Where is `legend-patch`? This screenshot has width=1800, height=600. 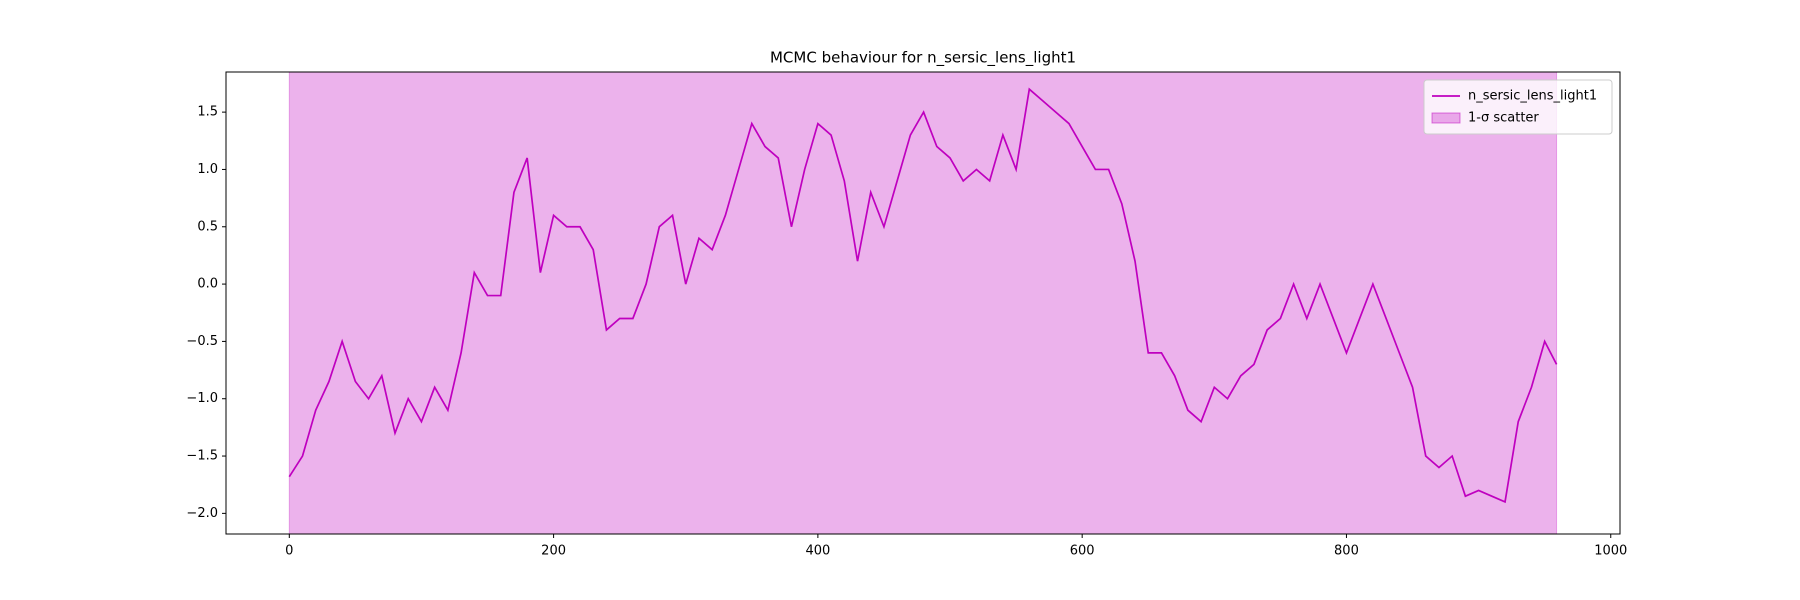 legend-patch is located at coordinates (1446, 118).